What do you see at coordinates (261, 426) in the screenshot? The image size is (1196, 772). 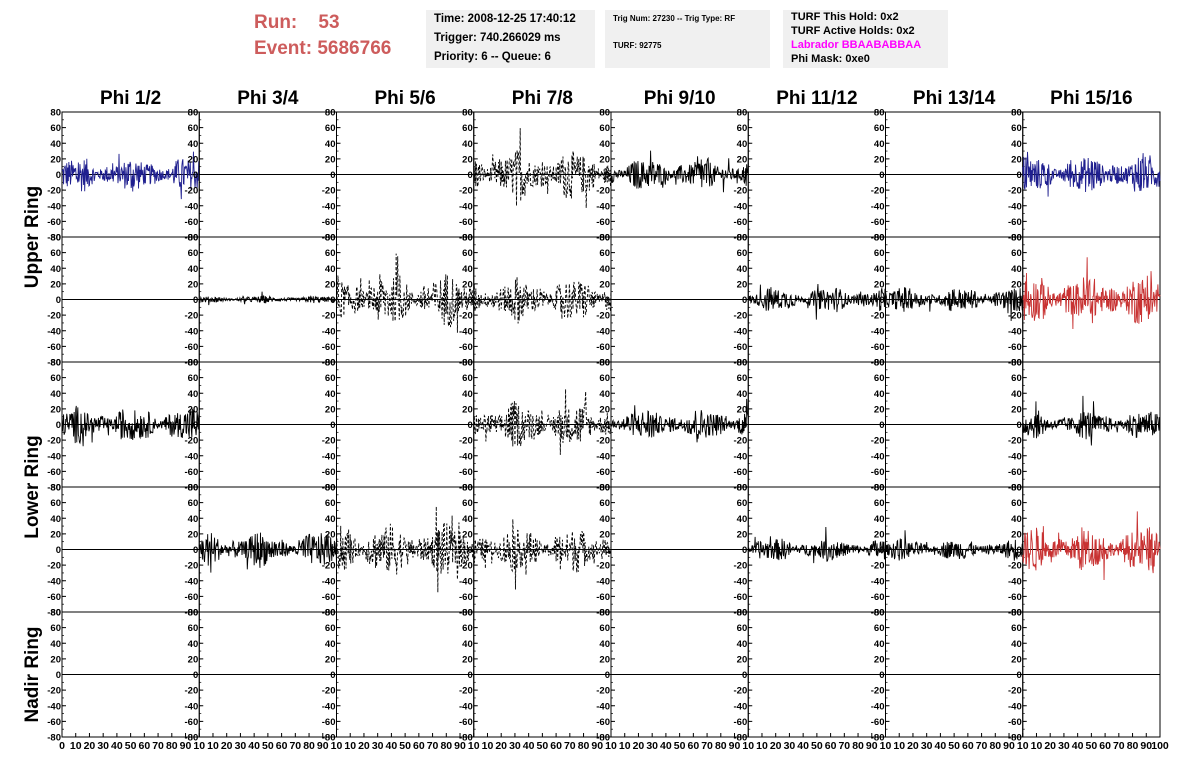 I see `panel-r3-c2: -80 -60 -40 -20 0 20 40 60 80` at bounding box center [261, 426].